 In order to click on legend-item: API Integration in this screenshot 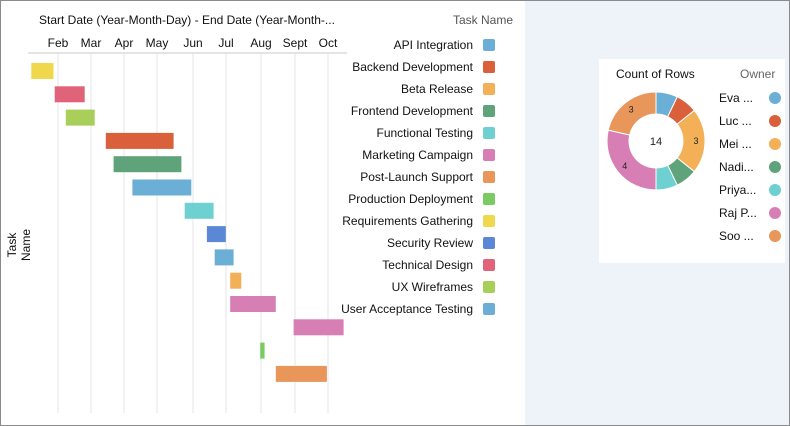, I will do `click(444, 45)`.